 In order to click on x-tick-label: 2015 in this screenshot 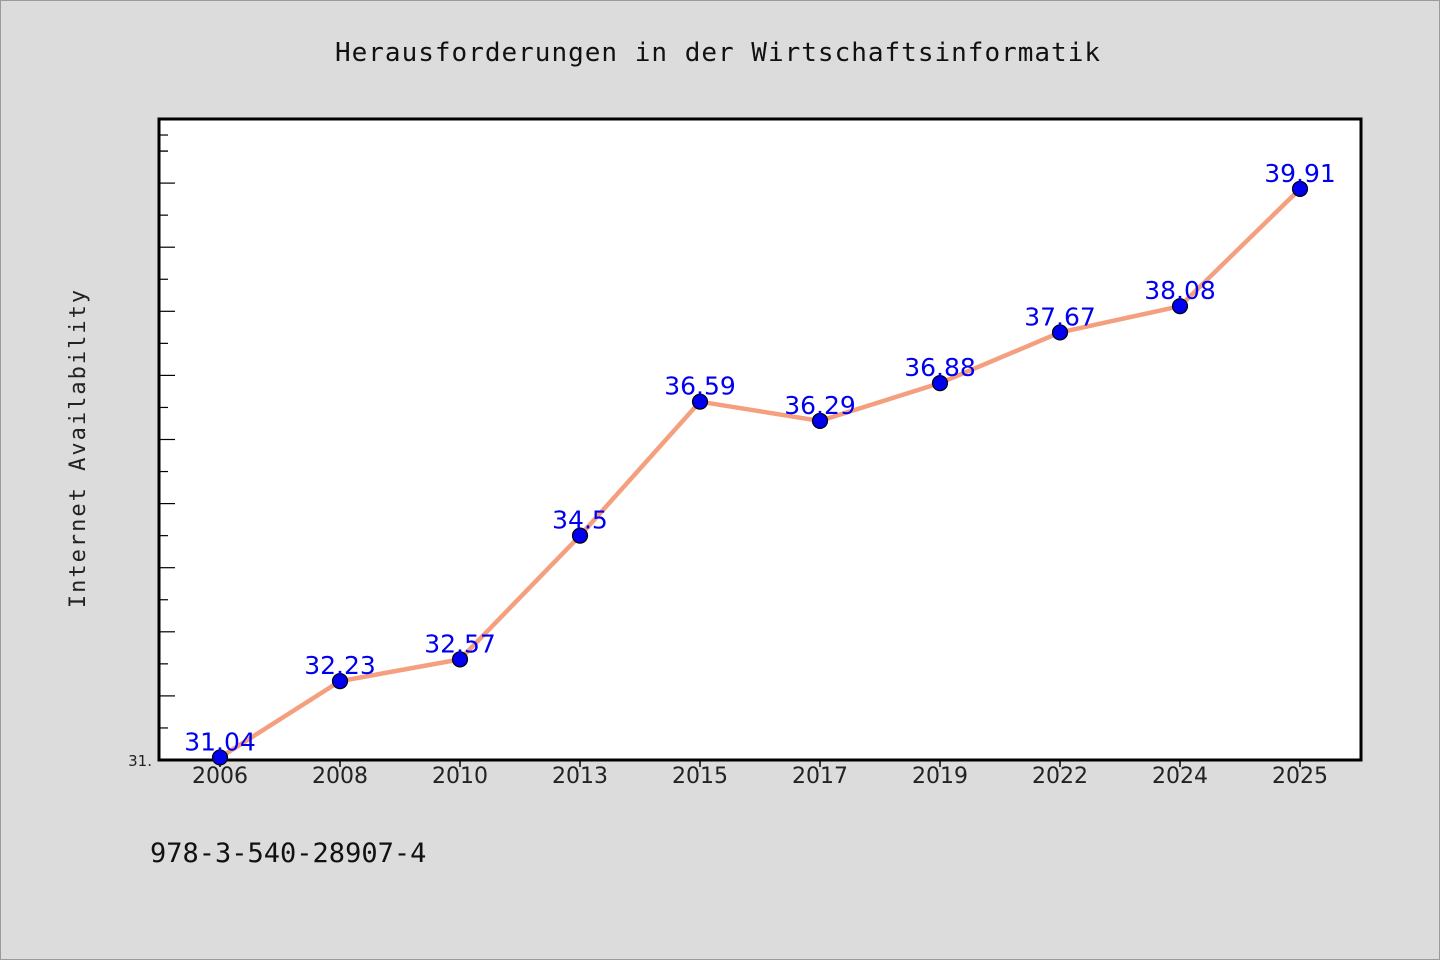, I will do `click(700, 776)`.